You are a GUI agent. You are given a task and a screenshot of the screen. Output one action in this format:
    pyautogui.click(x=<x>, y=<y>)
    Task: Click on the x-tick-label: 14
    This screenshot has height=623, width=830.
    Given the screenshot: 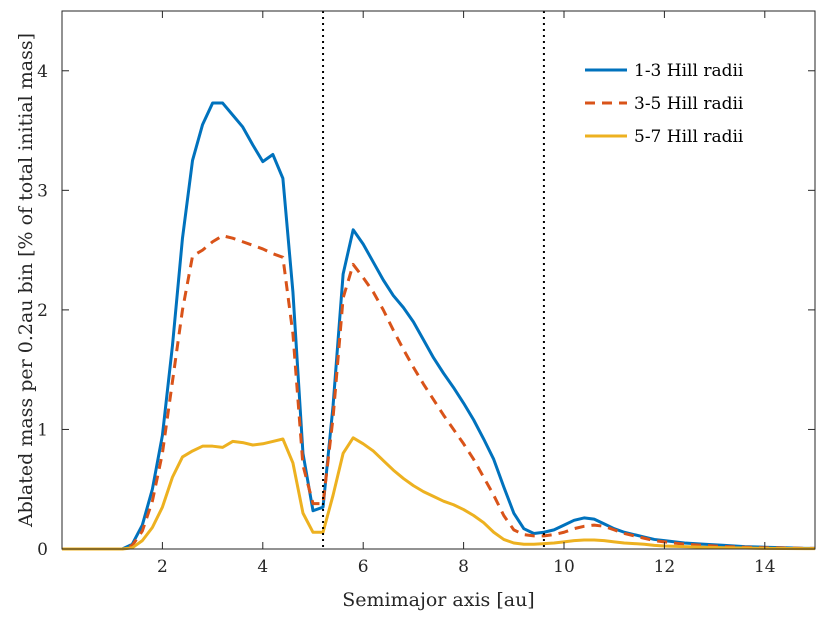 What is the action you would take?
    pyautogui.click(x=765, y=567)
    